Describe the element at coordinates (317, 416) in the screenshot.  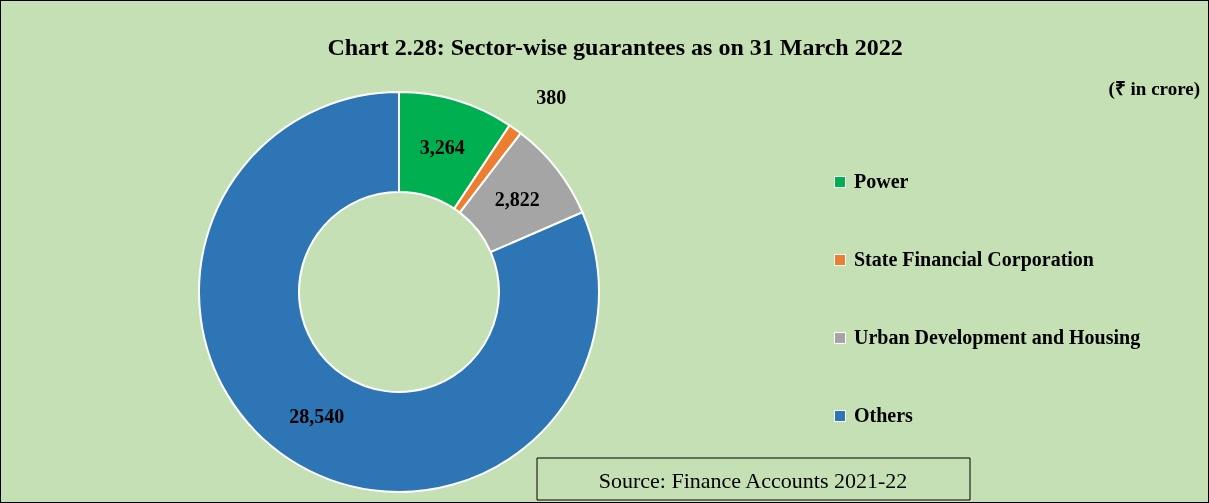
I see `data-label: 28,540` at that location.